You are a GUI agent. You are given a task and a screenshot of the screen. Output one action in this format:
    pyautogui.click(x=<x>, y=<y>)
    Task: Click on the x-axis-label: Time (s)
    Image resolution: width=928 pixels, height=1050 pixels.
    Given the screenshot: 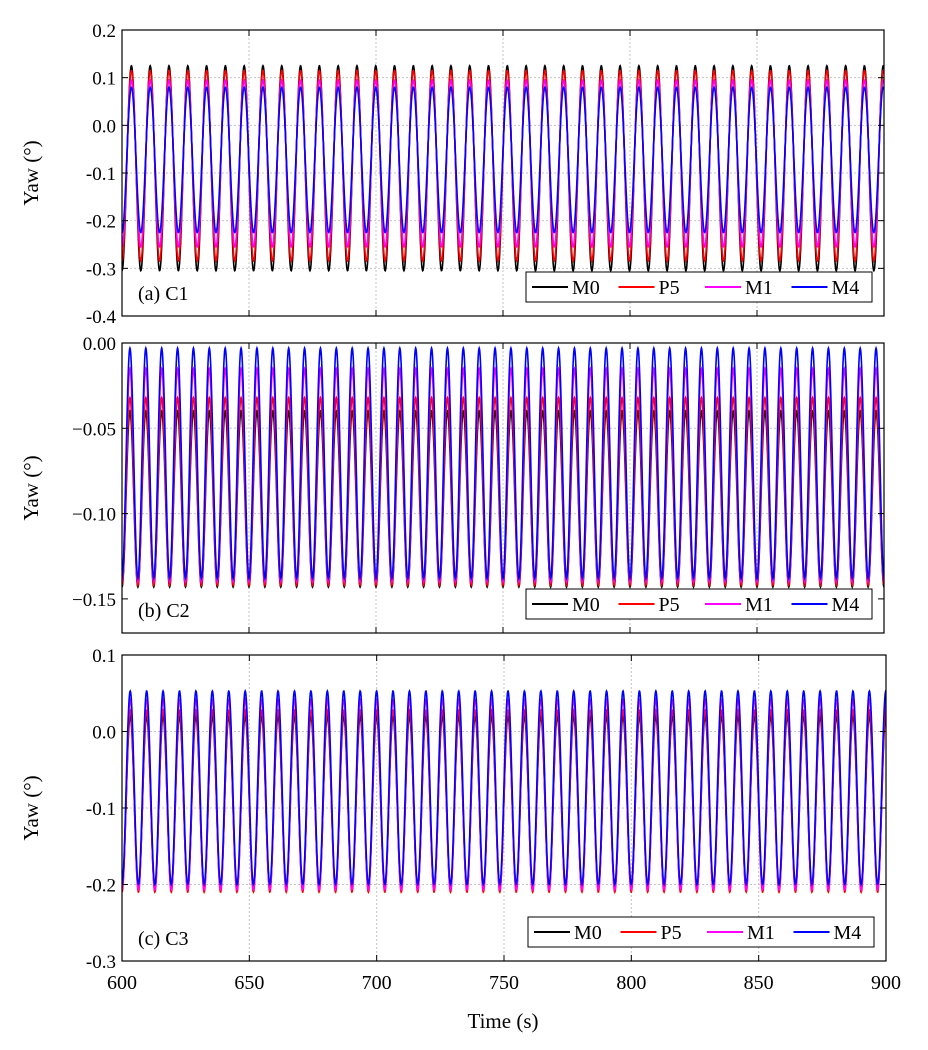 What is the action you would take?
    pyautogui.click(x=503, y=1021)
    